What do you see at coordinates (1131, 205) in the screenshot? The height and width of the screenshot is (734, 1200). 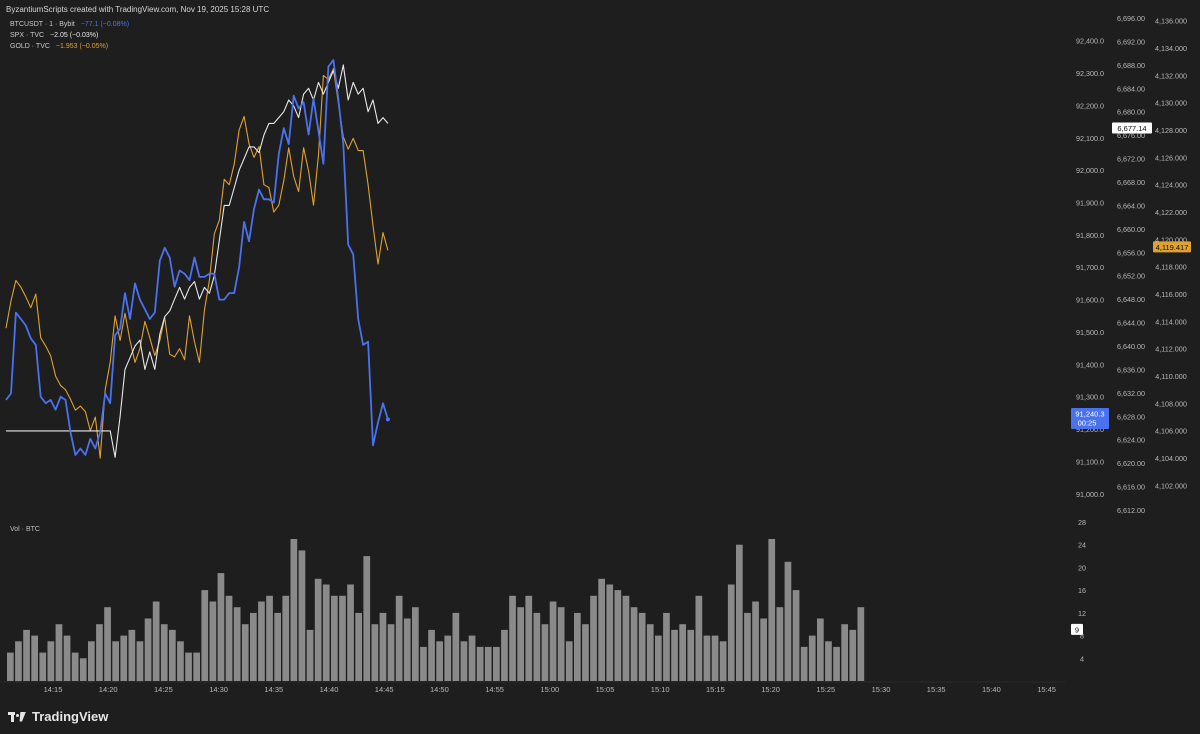 I see `spx-axis-tick: 6,664.00` at bounding box center [1131, 205].